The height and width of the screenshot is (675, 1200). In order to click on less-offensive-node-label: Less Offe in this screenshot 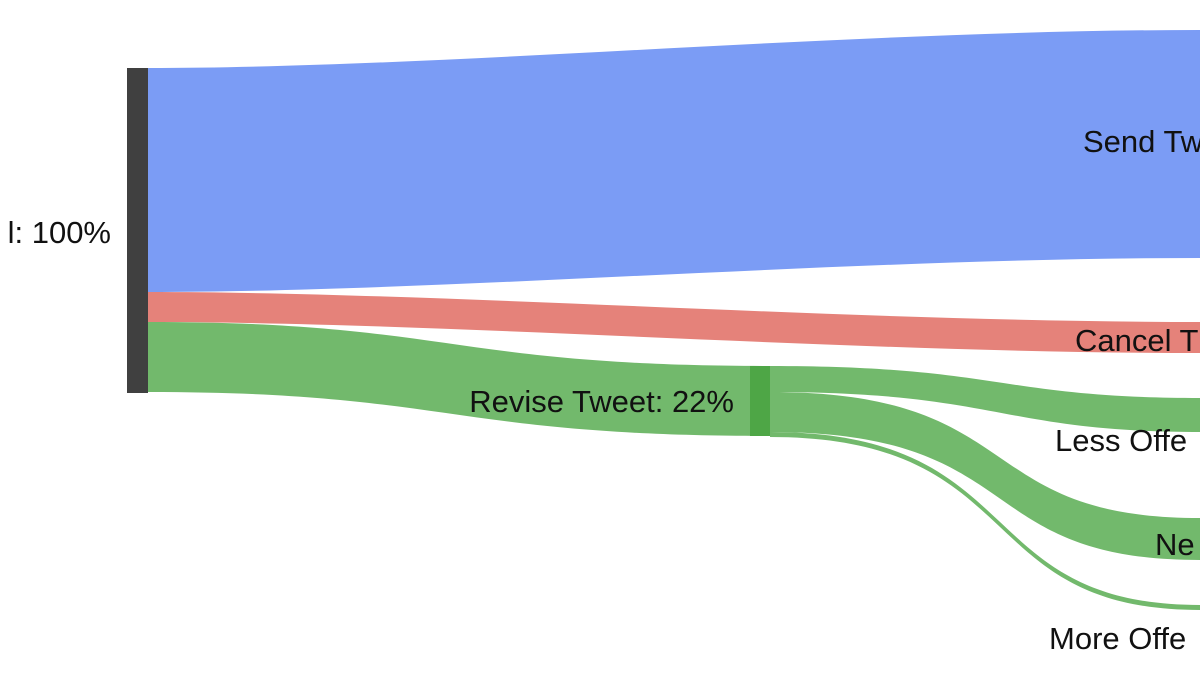, I will do `click(1121, 440)`.